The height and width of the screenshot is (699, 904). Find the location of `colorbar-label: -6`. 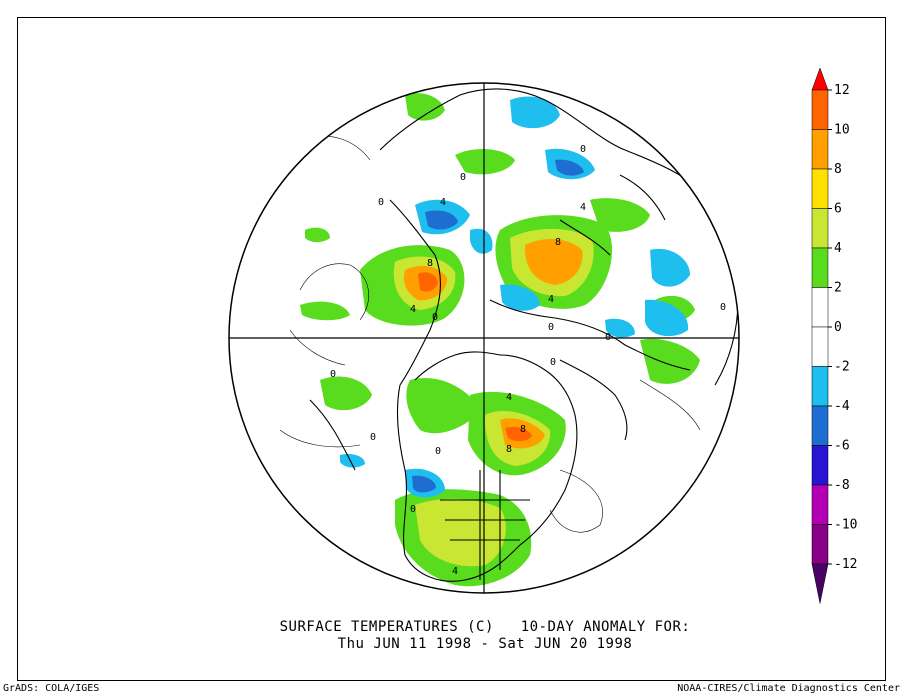

colorbar-label: -6 is located at coordinates (842, 446).